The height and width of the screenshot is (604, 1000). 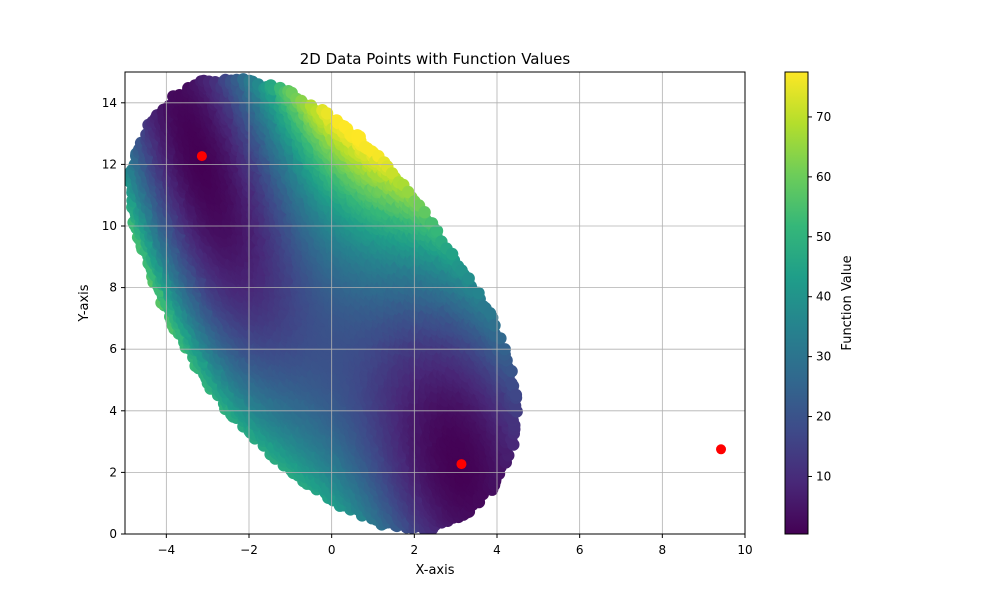 I want to click on chart-title: 2D Data Points with Function Values, so click(x=435, y=59).